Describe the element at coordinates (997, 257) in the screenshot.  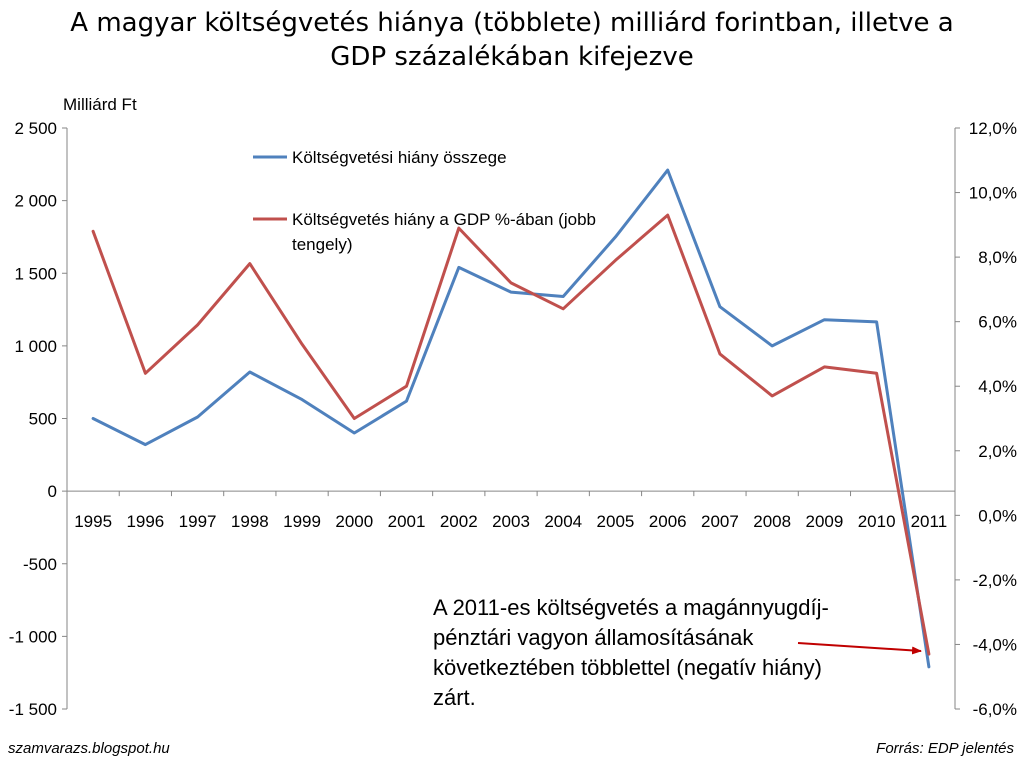
I see `right-tick-label: 8,0%` at that location.